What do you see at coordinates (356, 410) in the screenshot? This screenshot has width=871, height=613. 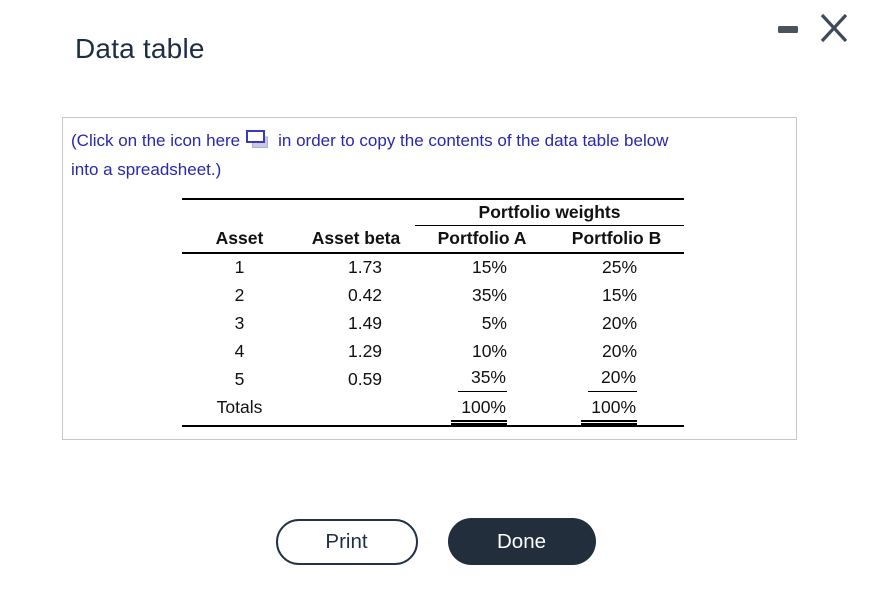 I see `totals-beta-empty` at bounding box center [356, 410].